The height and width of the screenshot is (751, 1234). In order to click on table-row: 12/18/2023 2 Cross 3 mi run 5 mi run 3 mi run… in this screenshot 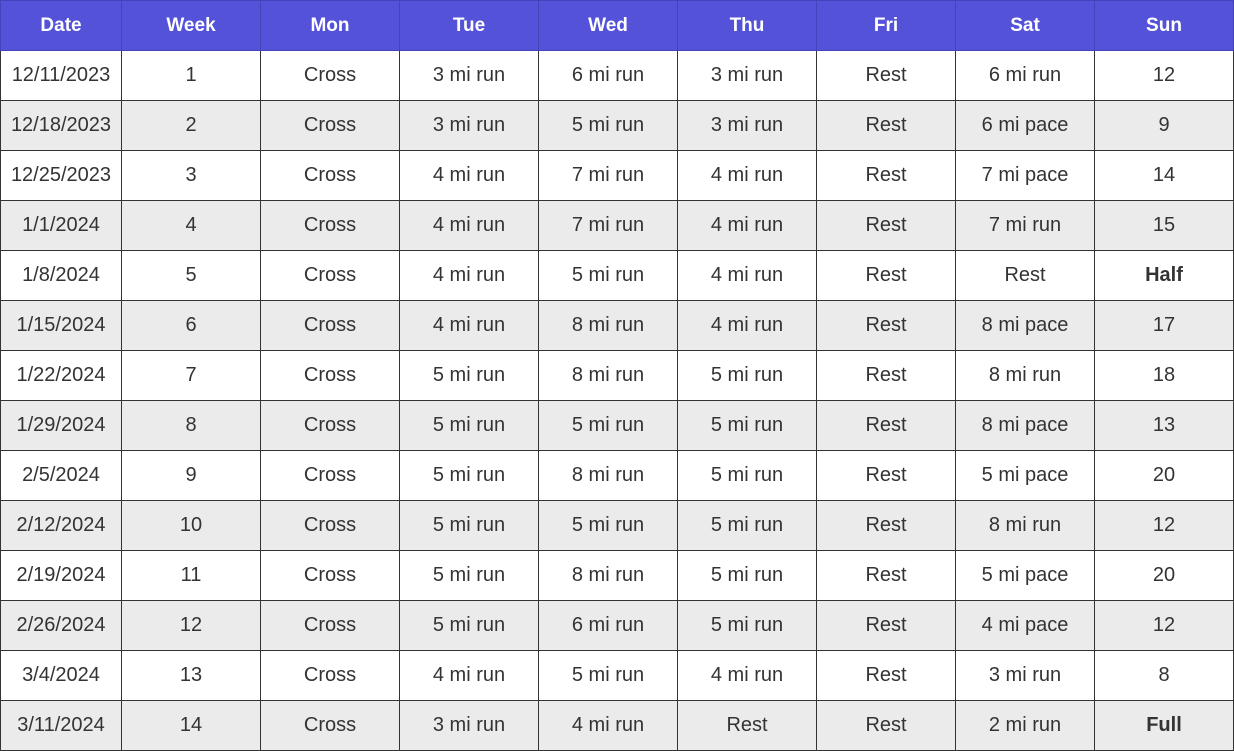, I will do `click(617, 125)`.